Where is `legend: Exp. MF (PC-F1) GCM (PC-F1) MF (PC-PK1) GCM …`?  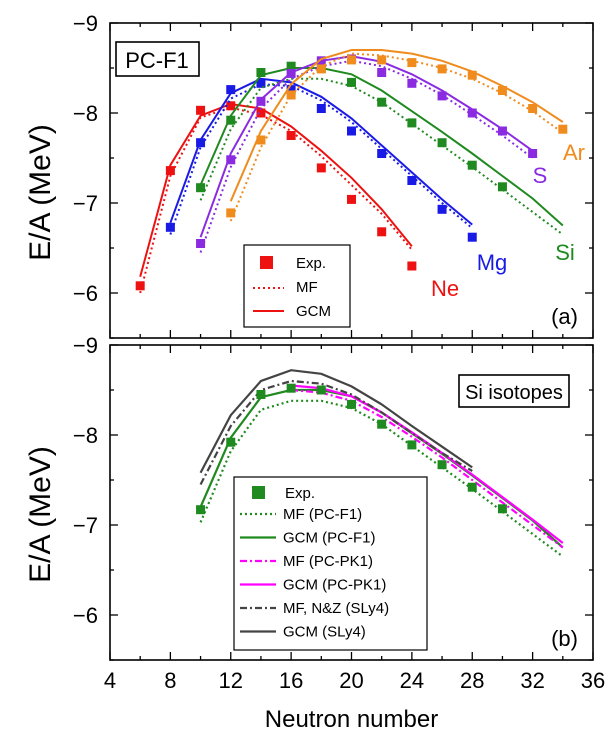
legend: Exp. MF (PC-F1) GCM (PC-F1) MF (PC-PK1) GCM … is located at coordinates (330, 563).